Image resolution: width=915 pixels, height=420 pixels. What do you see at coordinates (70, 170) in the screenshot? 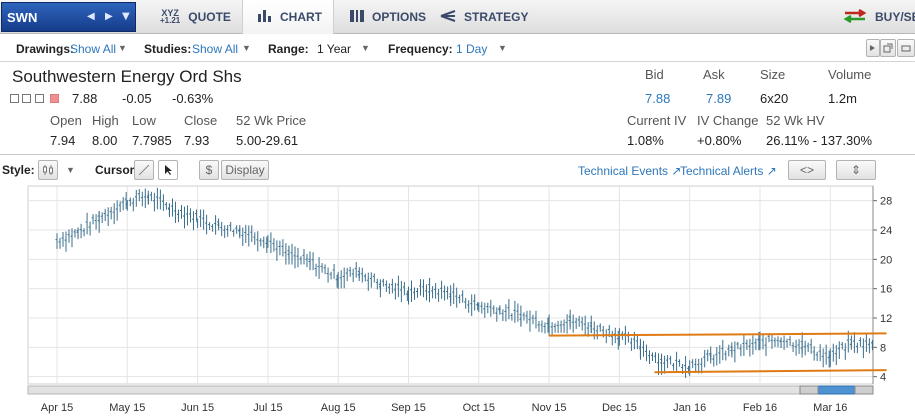
I see `style-caret-icon: ▼` at bounding box center [70, 170].